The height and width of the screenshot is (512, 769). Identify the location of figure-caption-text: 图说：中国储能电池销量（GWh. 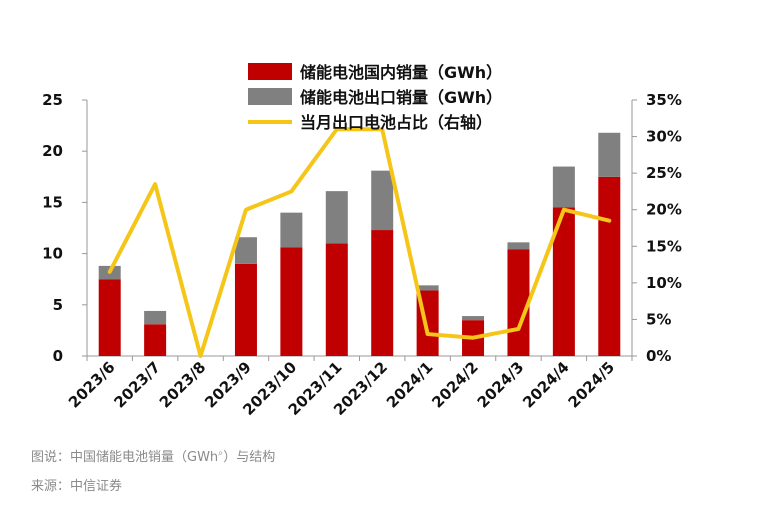
(125, 457).